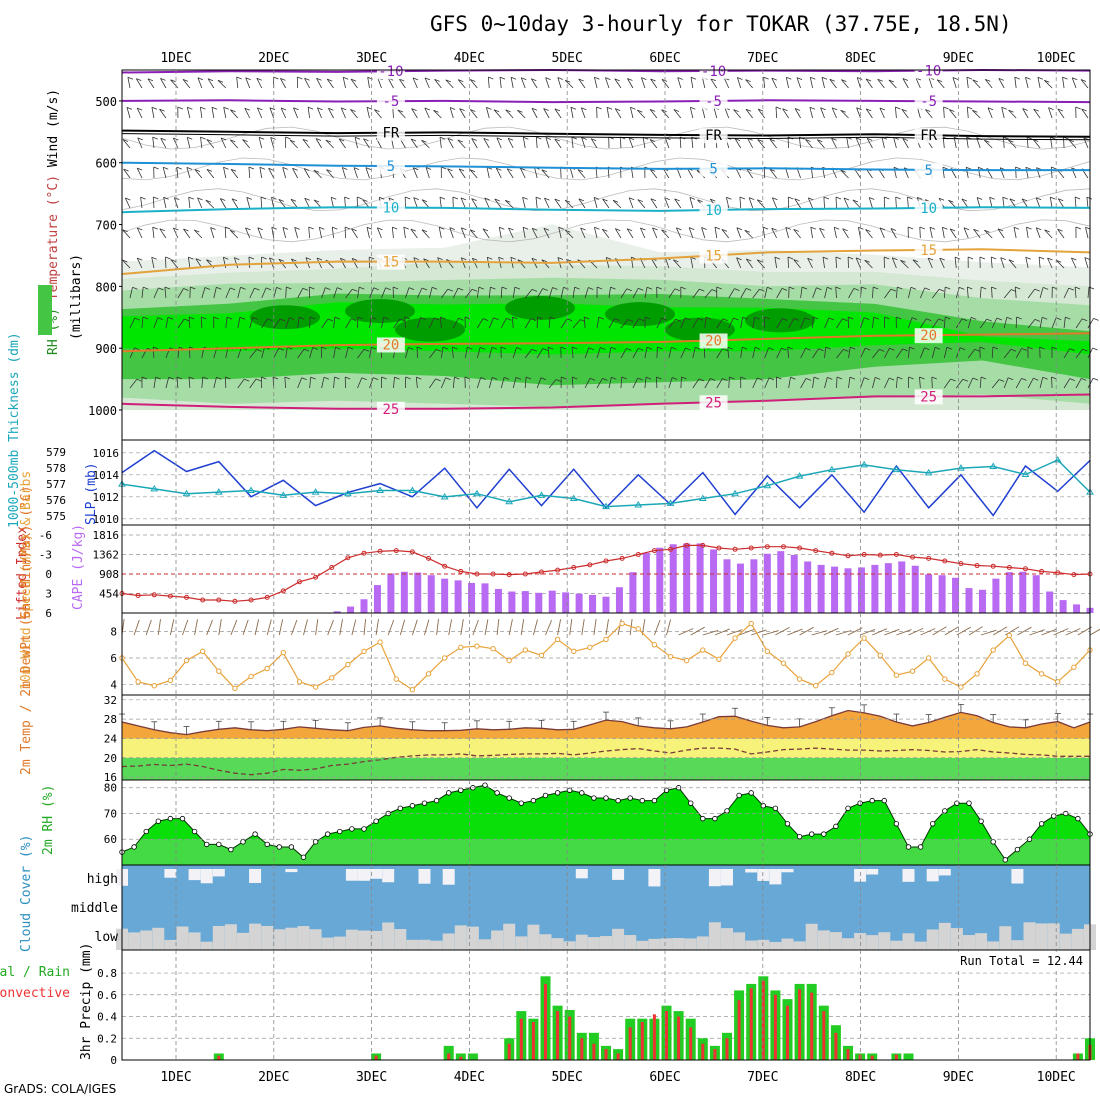  Describe the element at coordinates (472, 1056) in the screenshot. I see `precip-total-bar` at that location.